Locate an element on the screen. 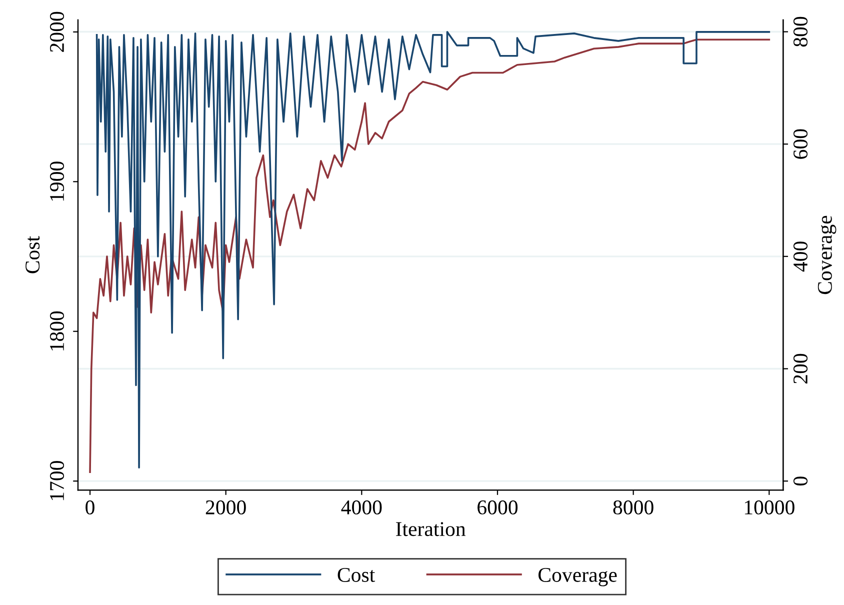 This screenshot has height=605, width=844. y-axis-title: Cost is located at coordinates (33, 255).